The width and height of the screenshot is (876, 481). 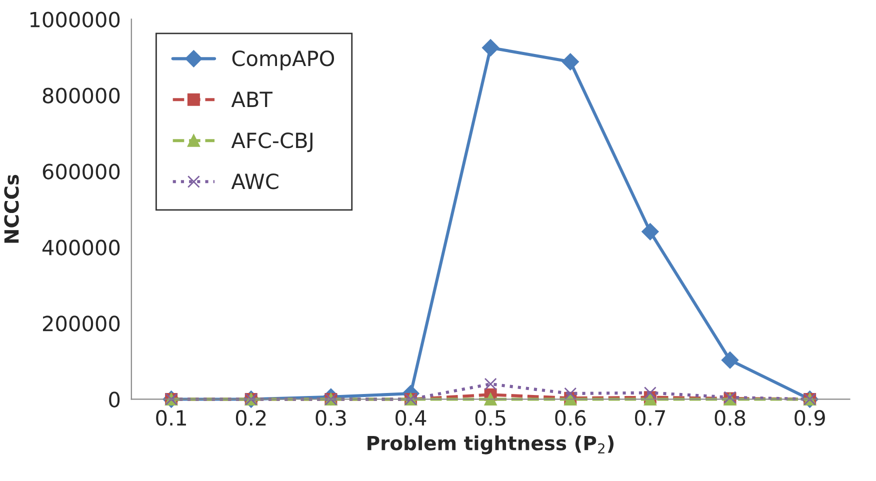 I want to click on y-tick-label: 600000, so click(x=81, y=172).